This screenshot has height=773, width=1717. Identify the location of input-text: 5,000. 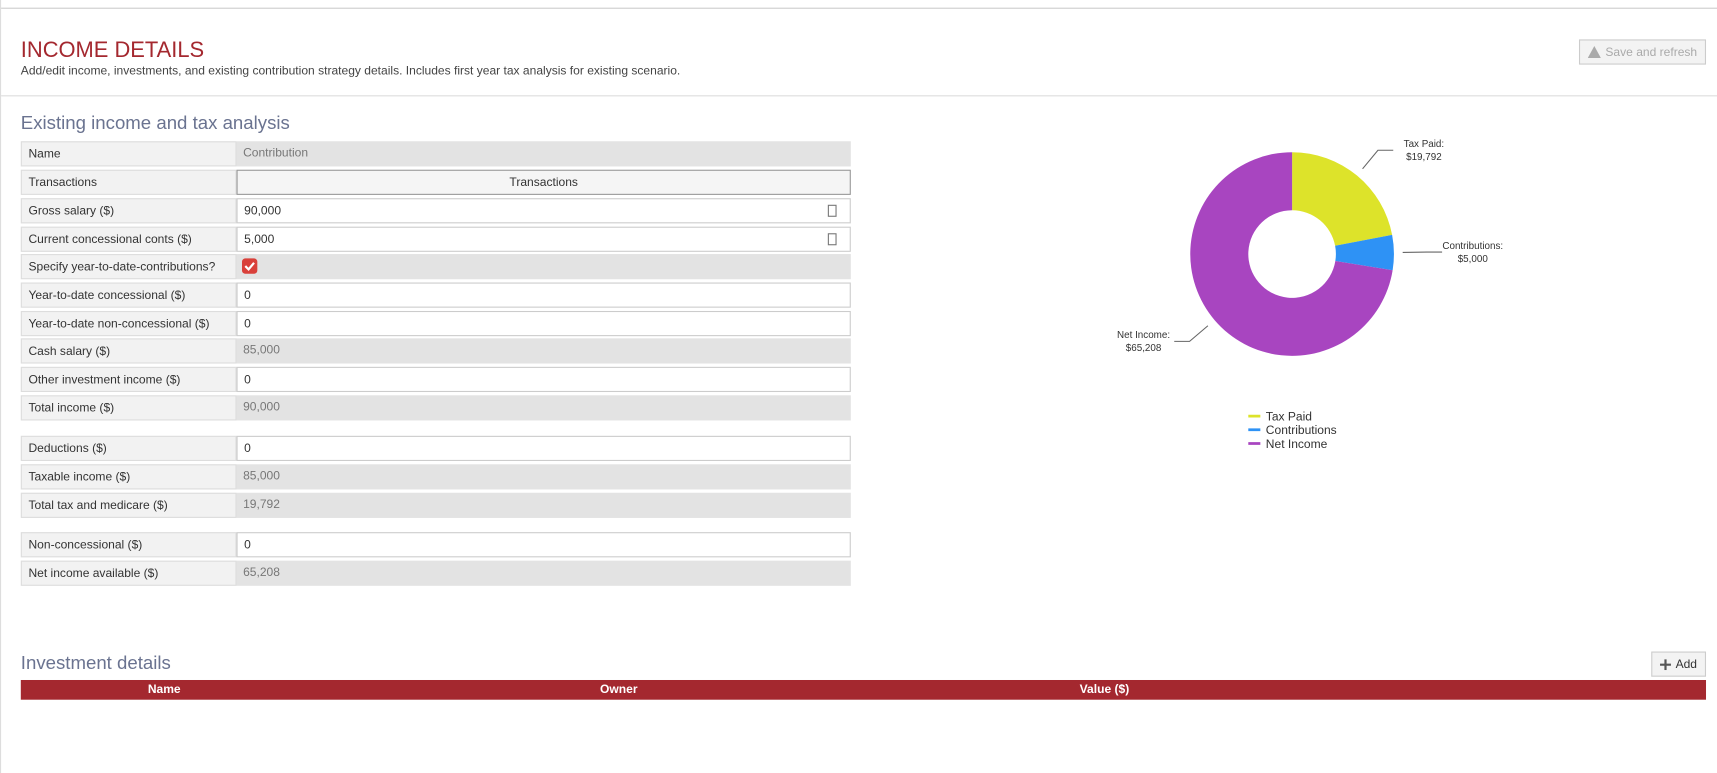
(259, 240).